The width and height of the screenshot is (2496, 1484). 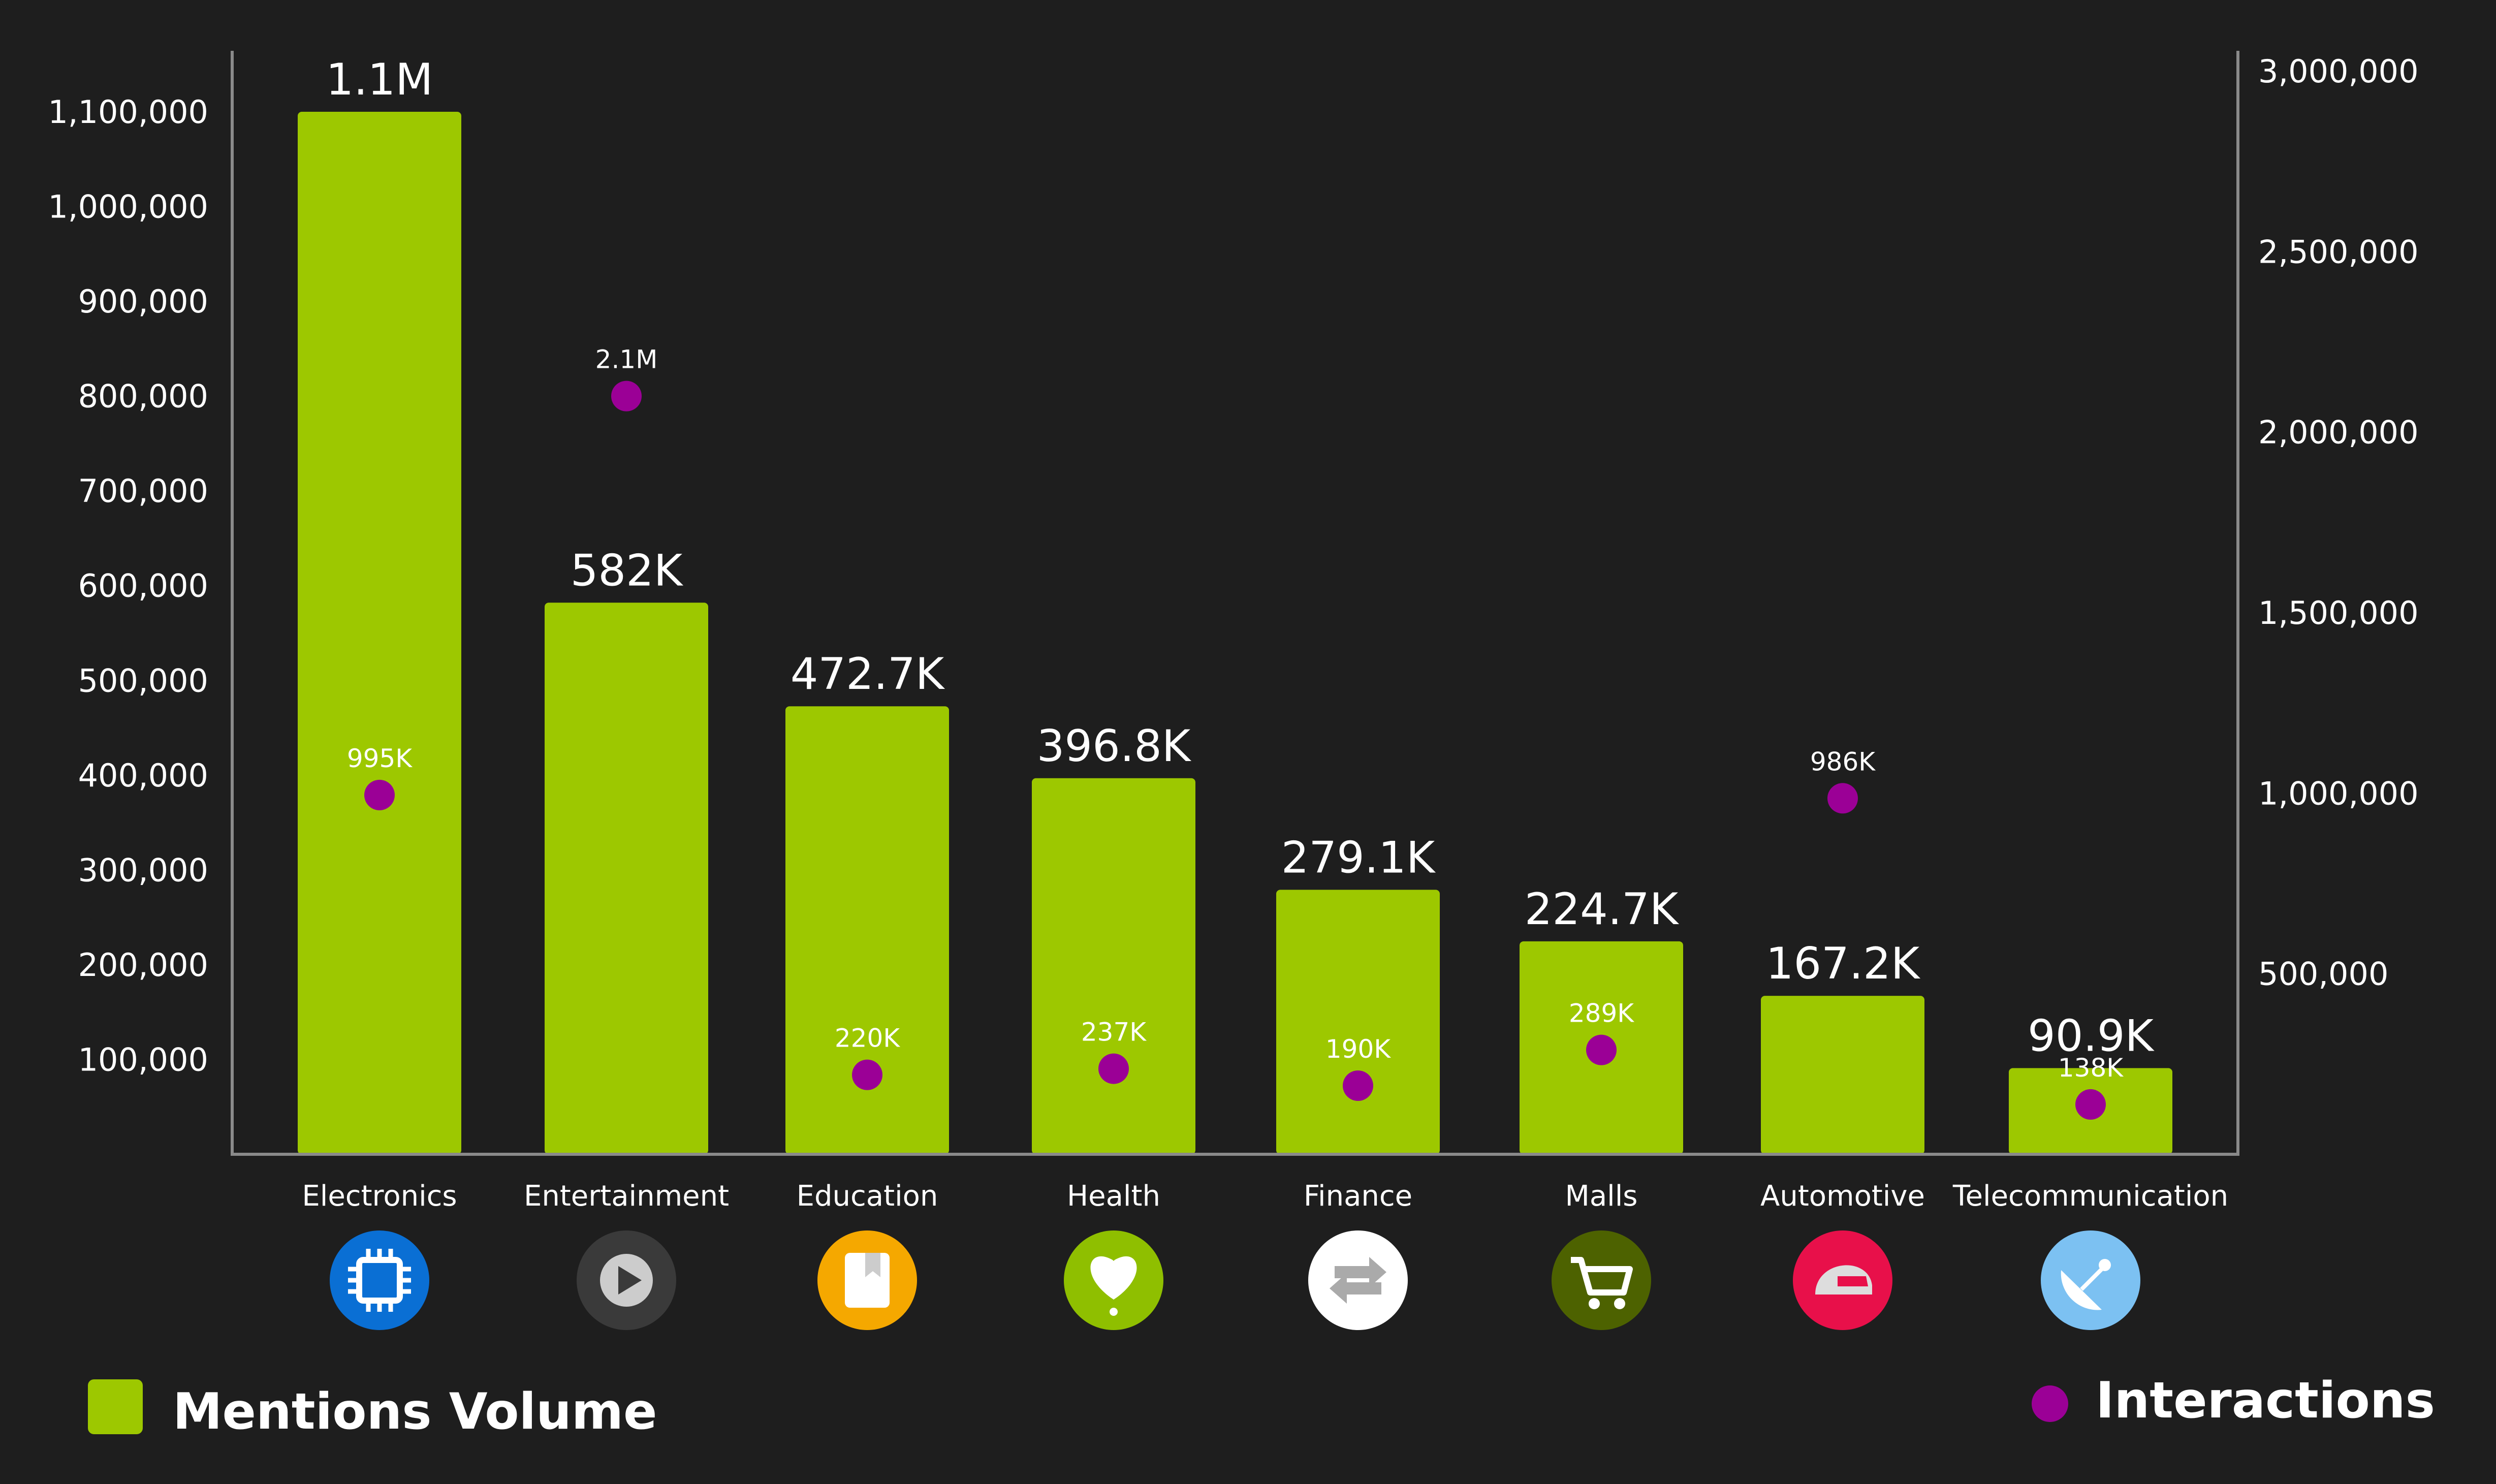 I want to click on bar-value-label: 224.7K, so click(x=1602, y=909).